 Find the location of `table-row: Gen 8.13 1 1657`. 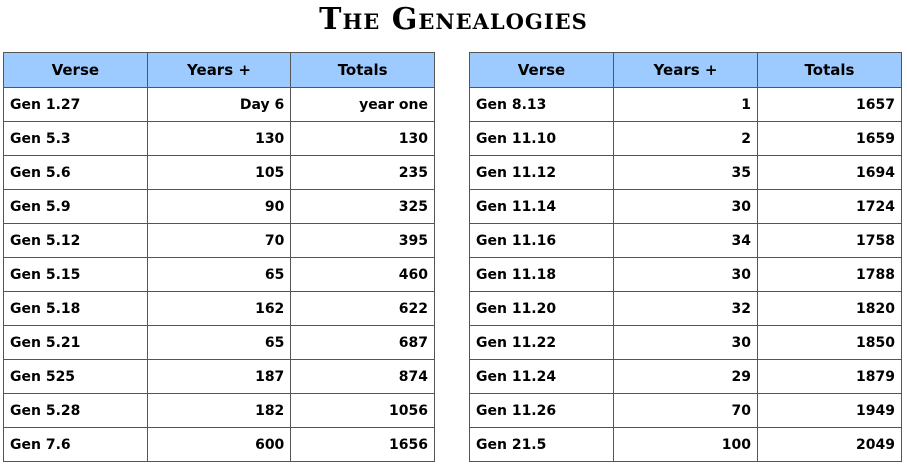

table-row: Gen 8.13 1 1657 is located at coordinates (685, 104).